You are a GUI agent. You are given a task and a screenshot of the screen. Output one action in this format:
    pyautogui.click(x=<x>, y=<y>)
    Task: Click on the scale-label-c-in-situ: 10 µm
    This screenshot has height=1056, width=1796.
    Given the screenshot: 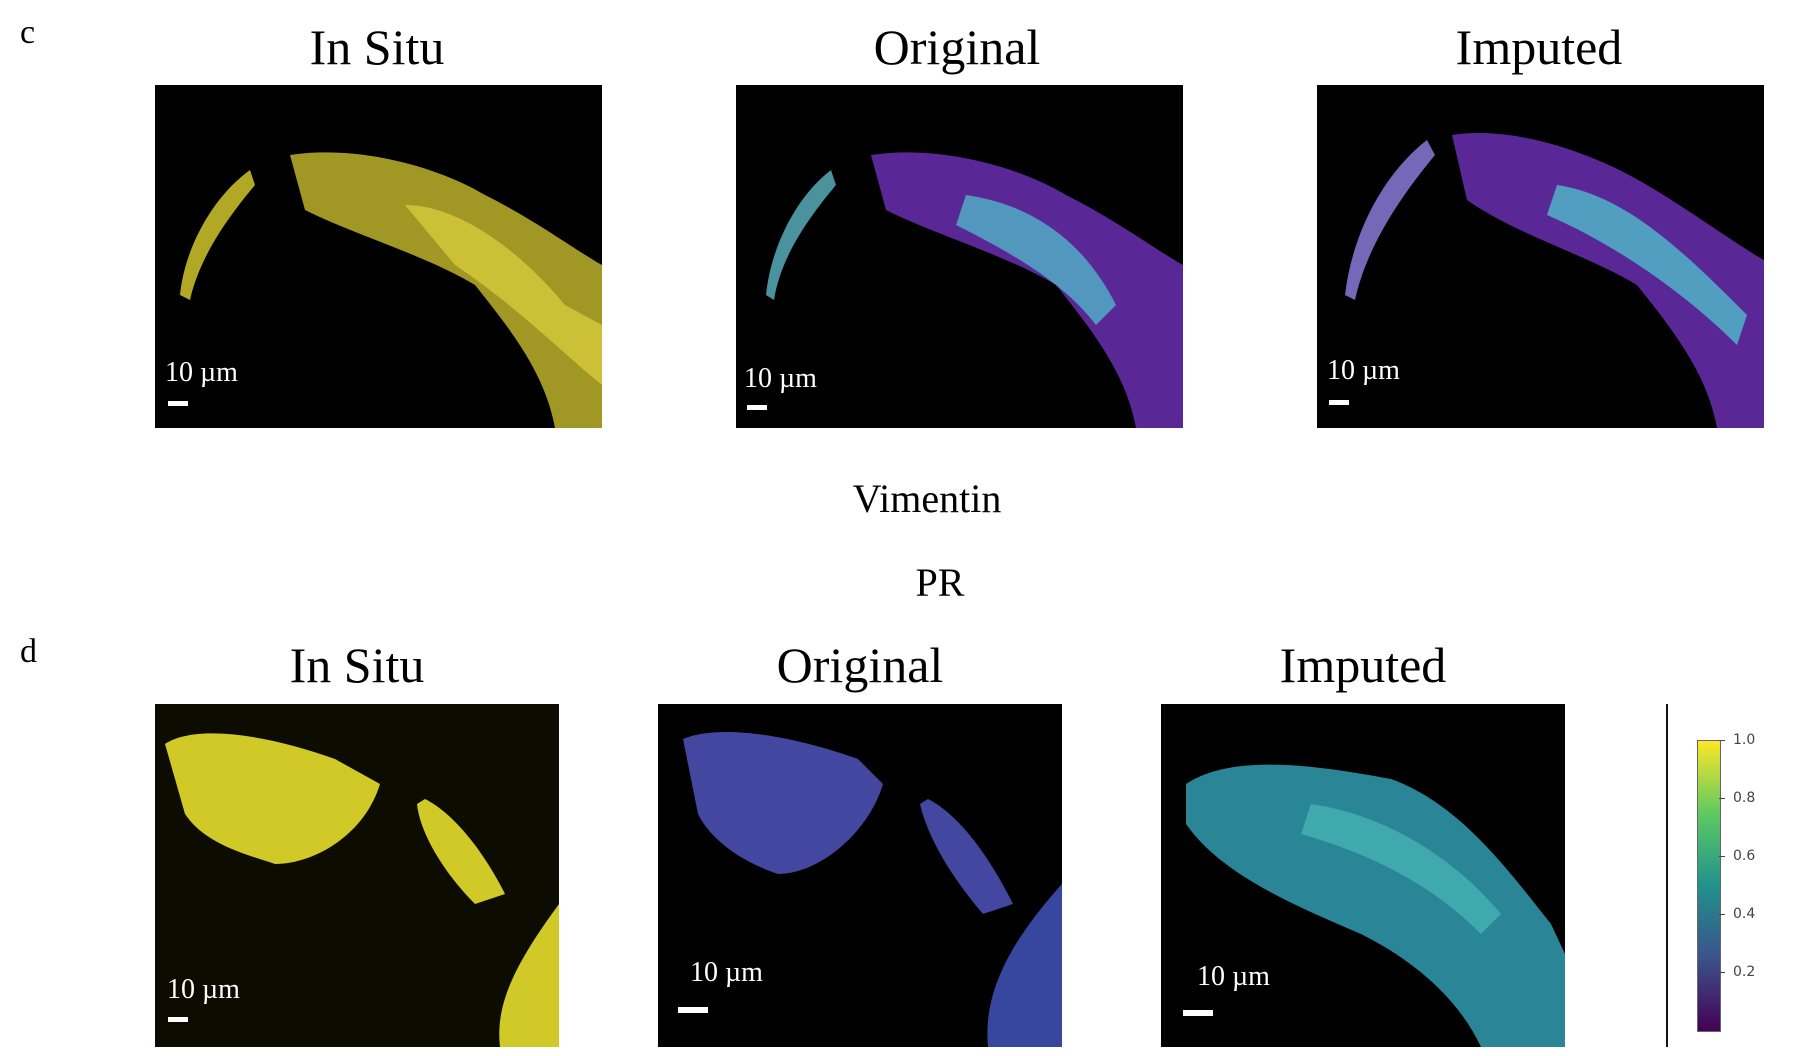 What is the action you would take?
    pyautogui.click(x=201, y=372)
    